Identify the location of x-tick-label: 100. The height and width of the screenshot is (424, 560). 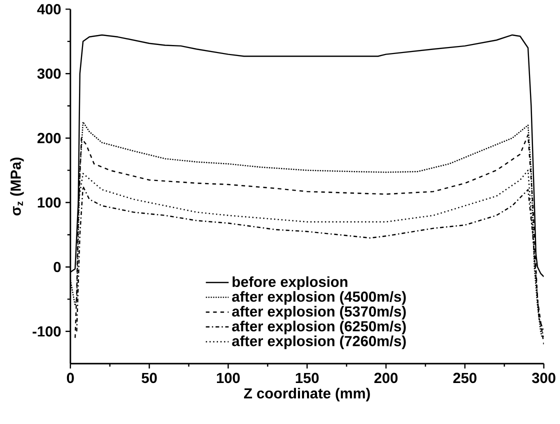
(228, 377).